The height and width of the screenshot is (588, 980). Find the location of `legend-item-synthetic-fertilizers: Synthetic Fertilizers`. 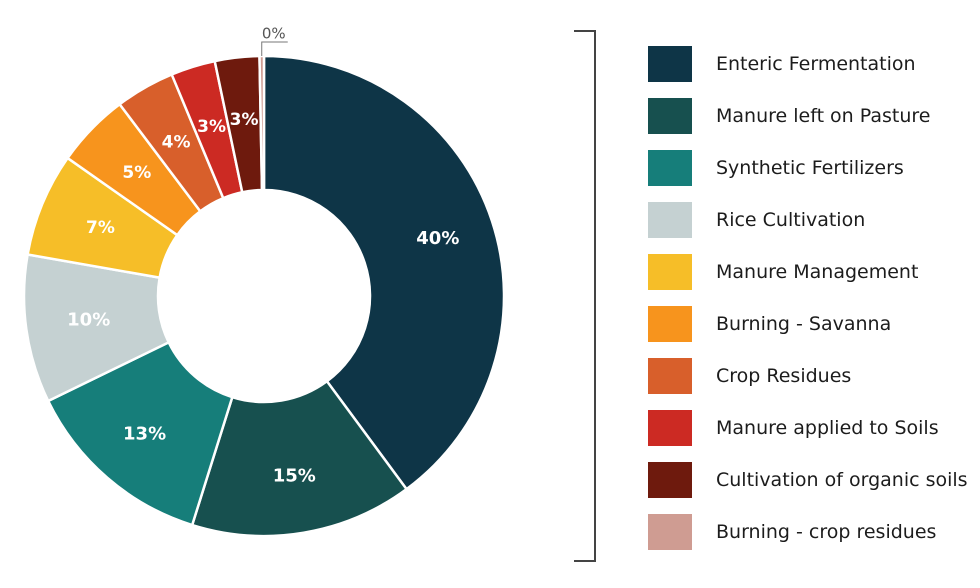

legend-item-synthetic-fertilizers: Synthetic Fertilizers is located at coordinates (808, 168).